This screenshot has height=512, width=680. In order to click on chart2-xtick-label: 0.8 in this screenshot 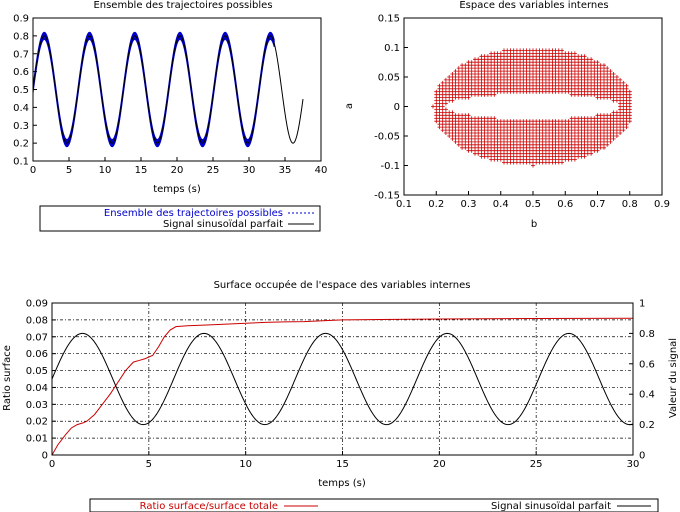, I will do `click(630, 204)`.